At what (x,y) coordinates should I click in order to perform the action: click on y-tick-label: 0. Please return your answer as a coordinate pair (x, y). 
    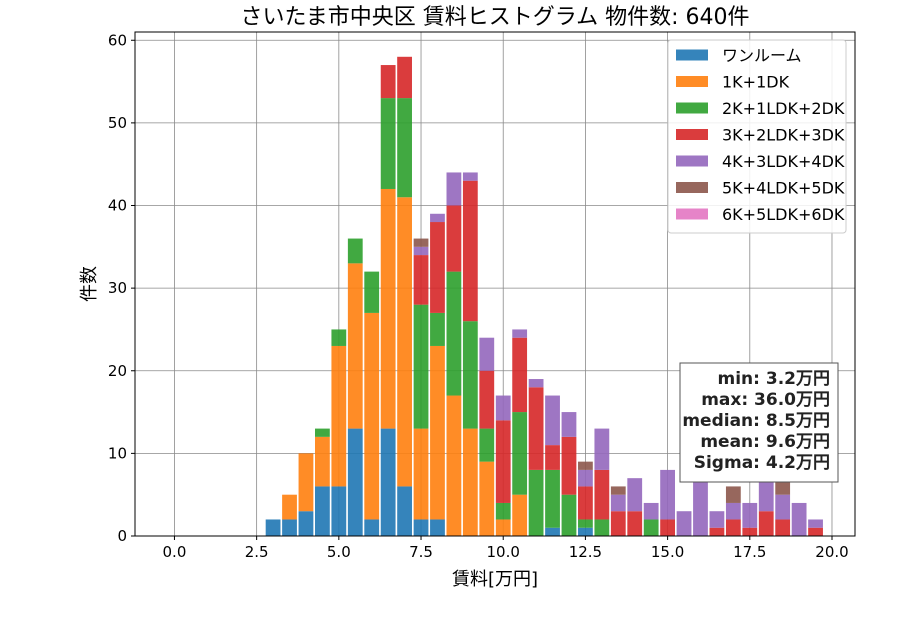
    Looking at the image, I should click on (122, 536).